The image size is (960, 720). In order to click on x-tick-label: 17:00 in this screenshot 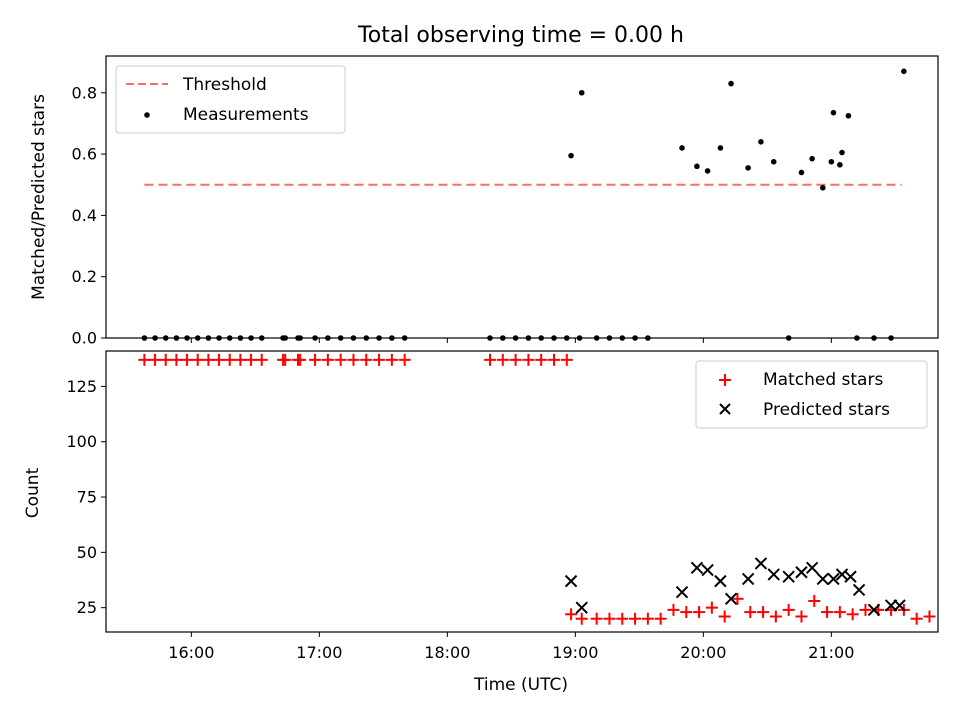, I will do `click(319, 652)`.